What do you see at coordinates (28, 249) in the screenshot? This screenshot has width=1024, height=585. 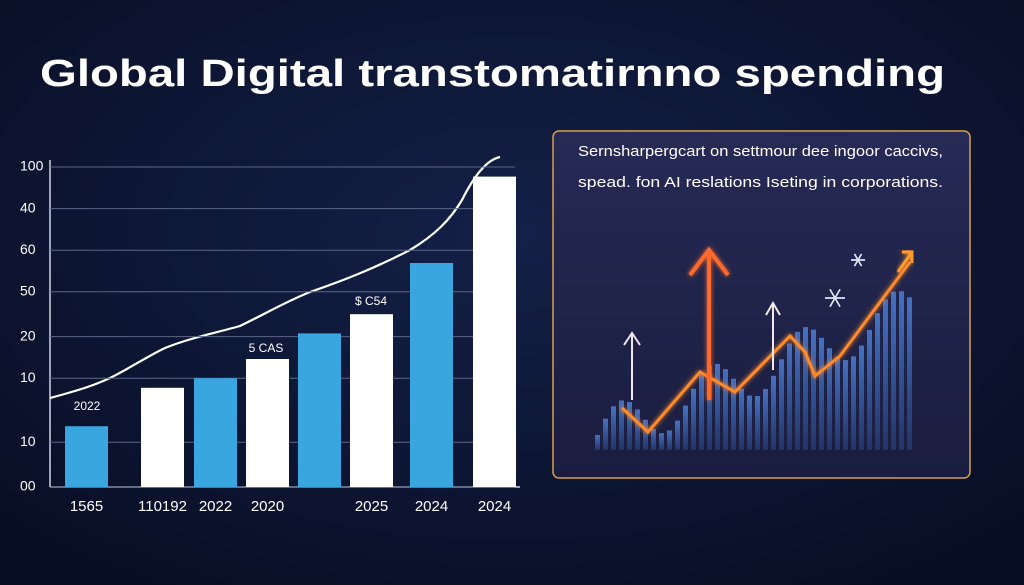 I see `y-tick-label: 60` at bounding box center [28, 249].